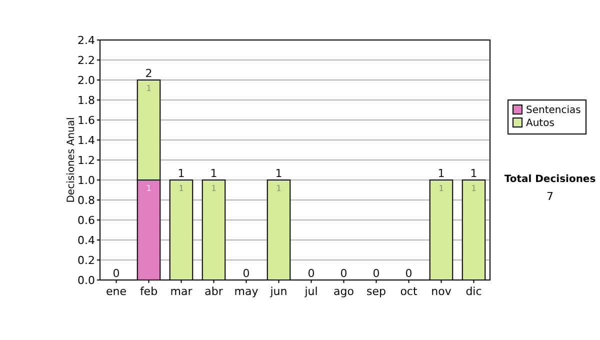  What do you see at coordinates (86, 260) in the screenshot?
I see `text: 0.2` at bounding box center [86, 260].